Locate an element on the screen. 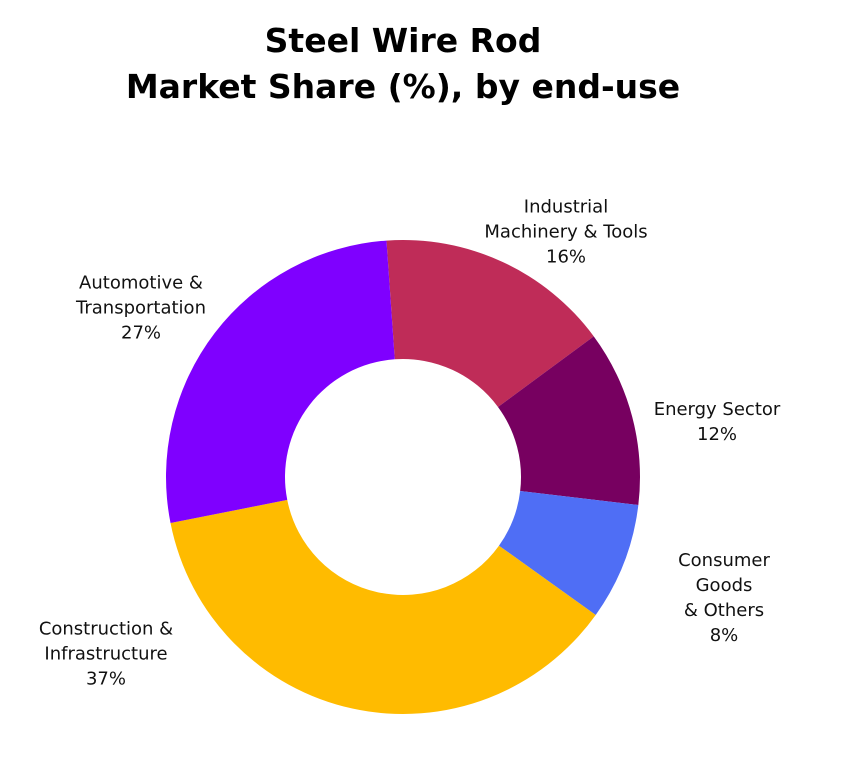 Image resolution: width=852 pixels, height=764 pixels. category-label: Construction & Infrastructure is located at coordinates (106, 641).